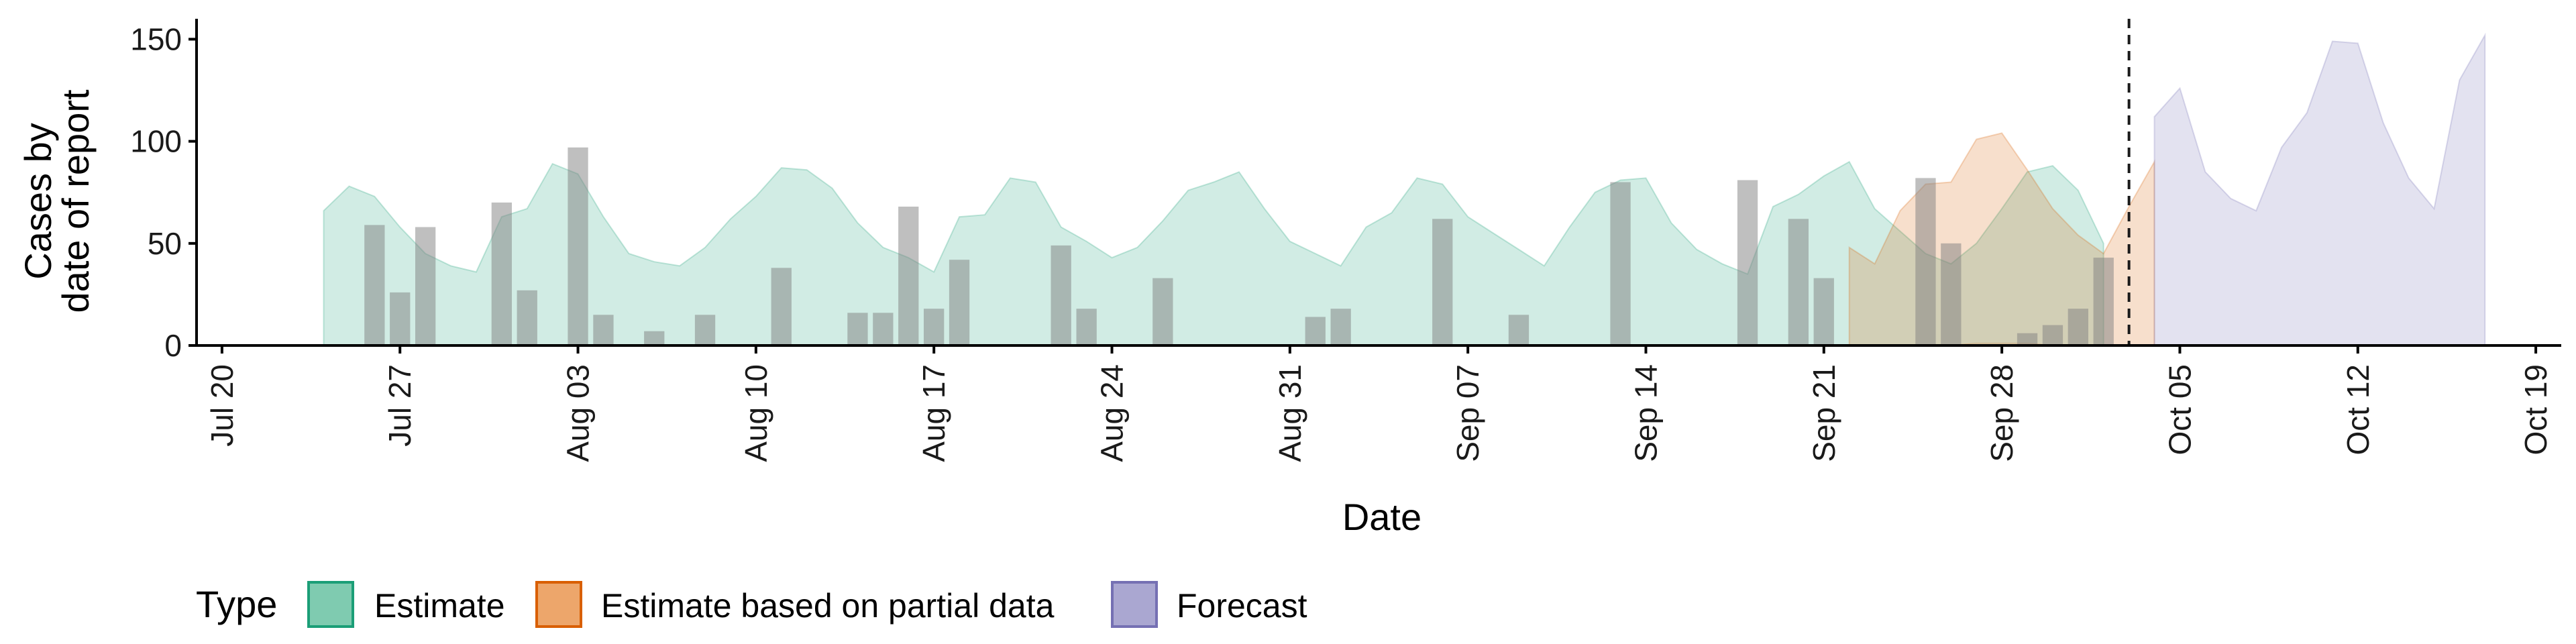  What do you see at coordinates (2358, 409) in the screenshot?
I see `x-tick-label: Oct 12` at bounding box center [2358, 409].